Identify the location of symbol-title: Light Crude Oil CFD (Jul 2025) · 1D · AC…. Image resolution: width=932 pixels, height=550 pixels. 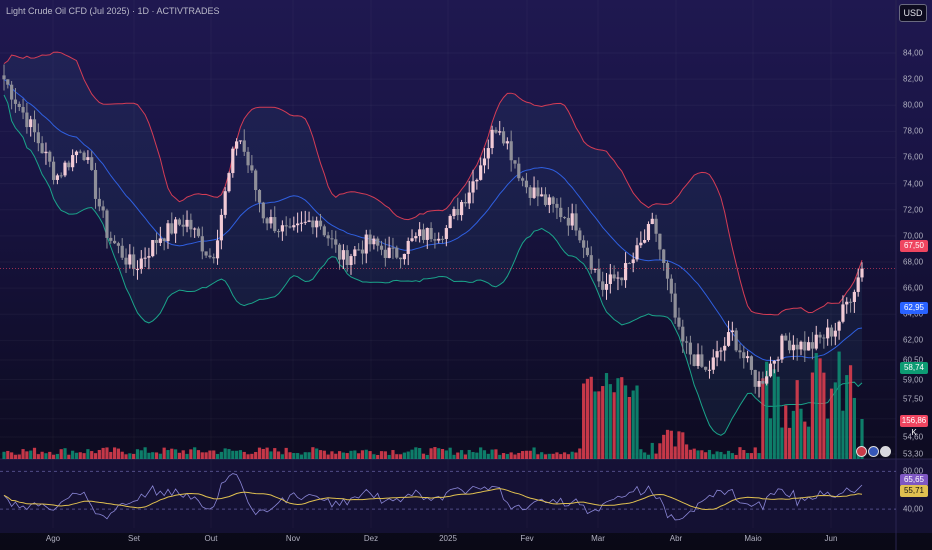
(113, 11).